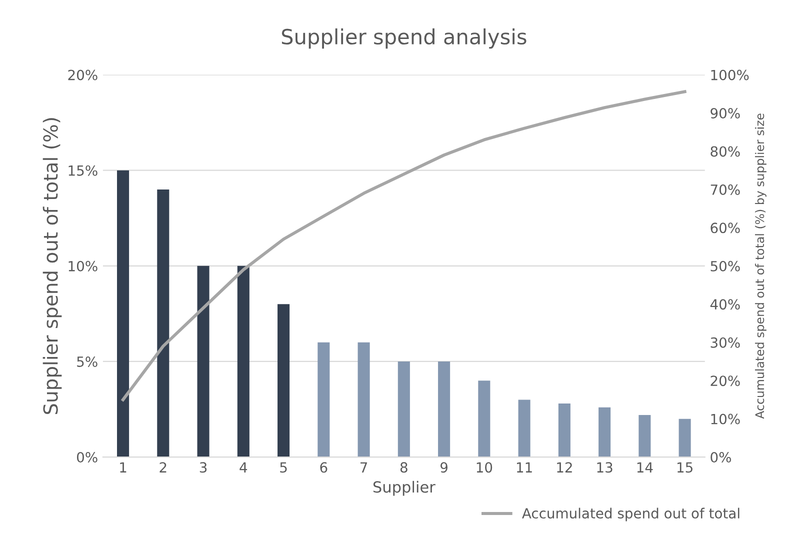 The width and height of the screenshot is (792, 554). Describe the element at coordinates (87, 457) in the screenshot. I see `y-tick-label: 0%` at that location.